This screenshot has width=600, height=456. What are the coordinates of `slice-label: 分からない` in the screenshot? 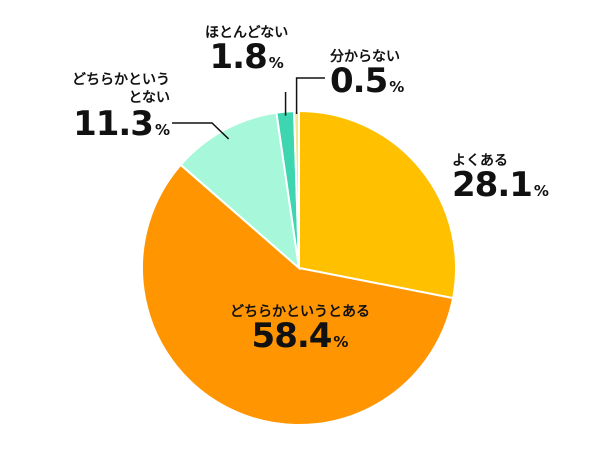 It's located at (365, 57).